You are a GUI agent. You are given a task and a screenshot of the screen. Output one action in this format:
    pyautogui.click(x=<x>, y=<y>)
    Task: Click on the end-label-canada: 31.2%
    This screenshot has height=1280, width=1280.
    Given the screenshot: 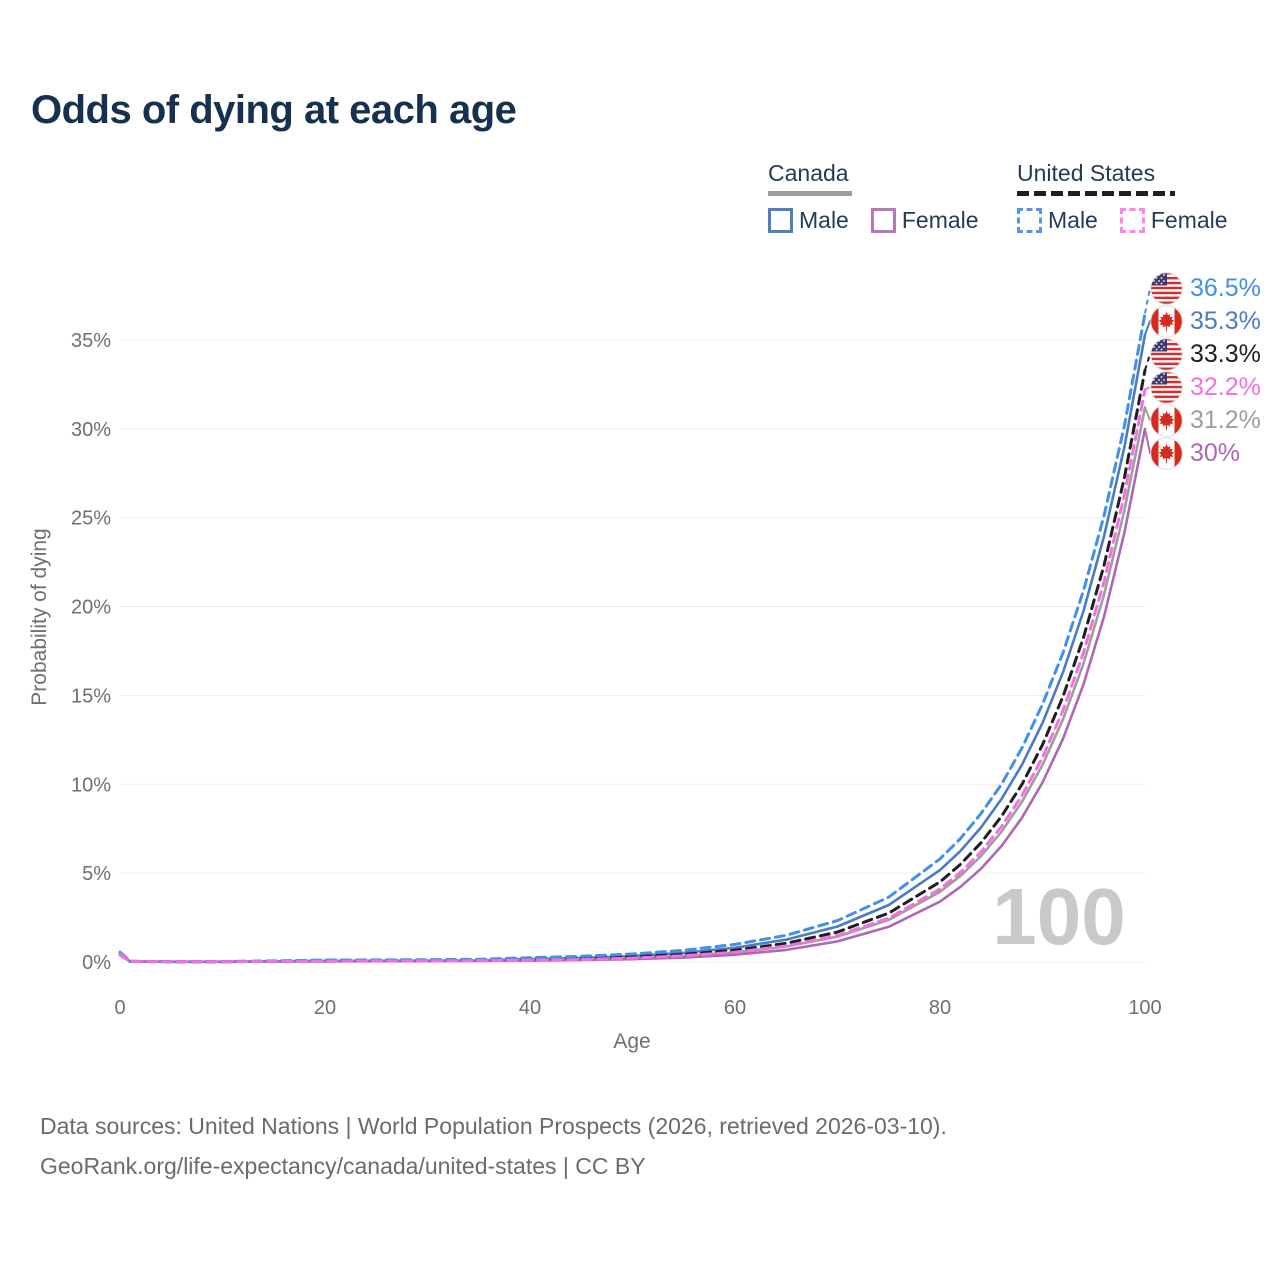 What is the action you would take?
    pyautogui.click(x=1205, y=420)
    